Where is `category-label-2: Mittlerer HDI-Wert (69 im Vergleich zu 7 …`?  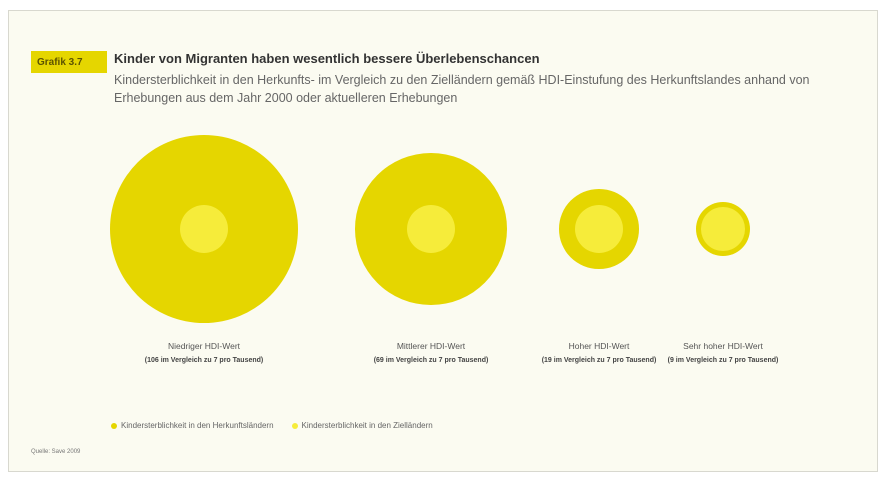 category-label-2: Mittlerer HDI-Wert (69 im Vergleich zu 7 … is located at coordinates (431, 353).